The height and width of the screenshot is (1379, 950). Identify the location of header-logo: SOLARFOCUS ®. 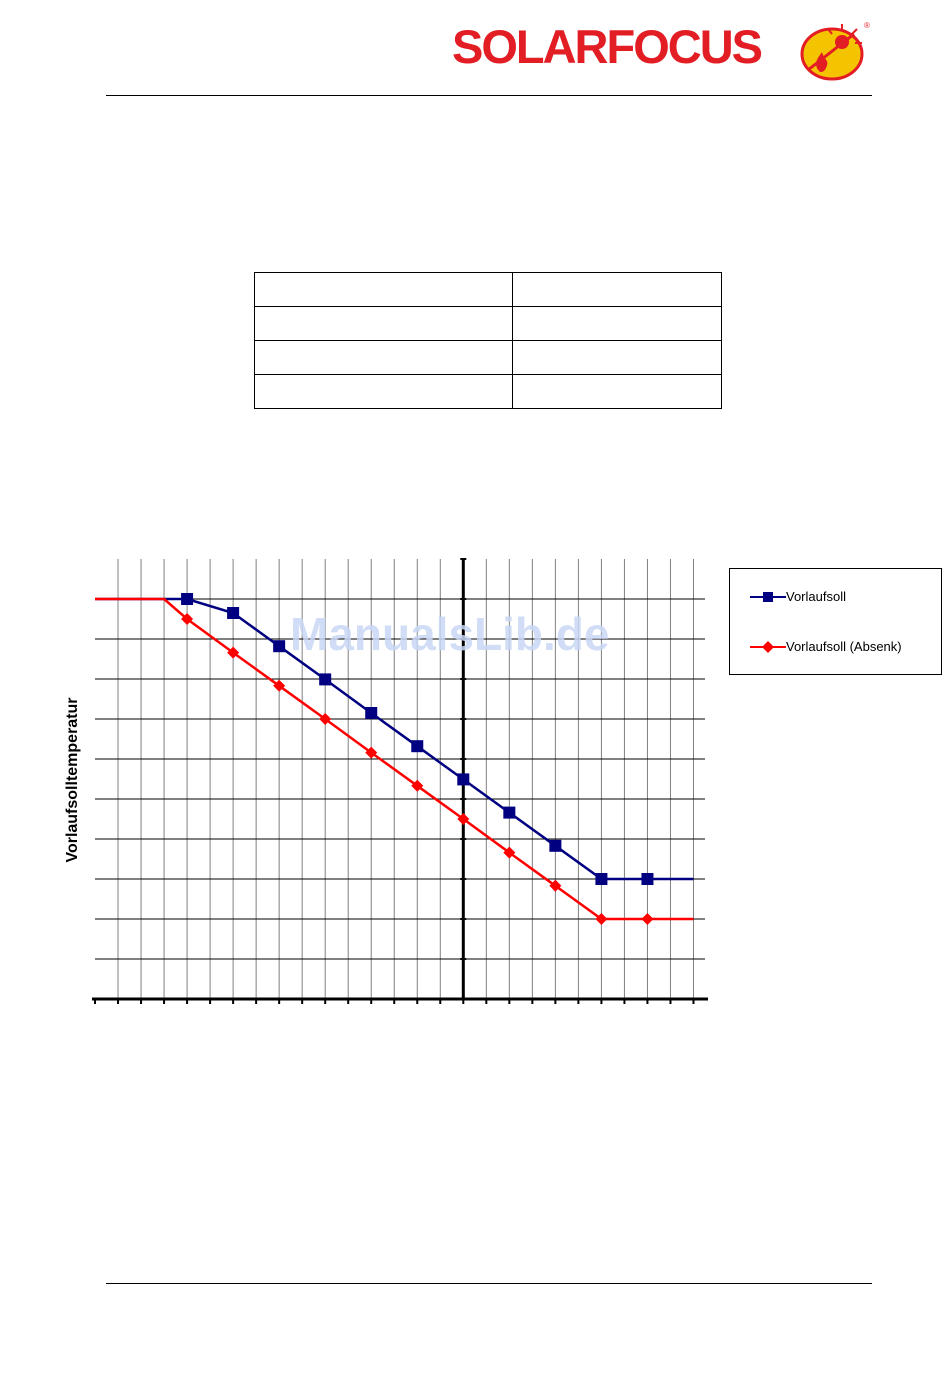
(662, 53).